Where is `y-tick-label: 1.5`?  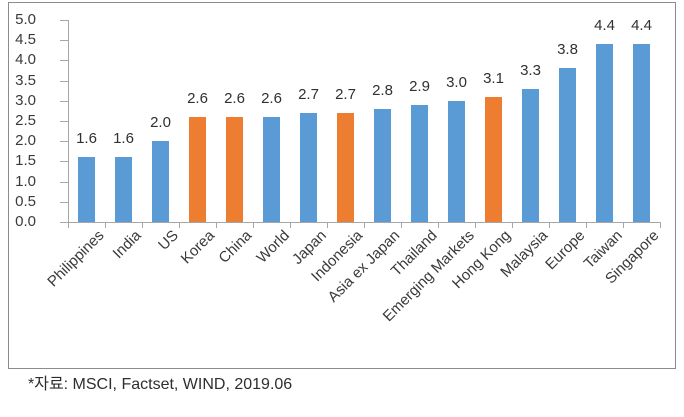
y-tick-label: 1.5 is located at coordinates (25, 160).